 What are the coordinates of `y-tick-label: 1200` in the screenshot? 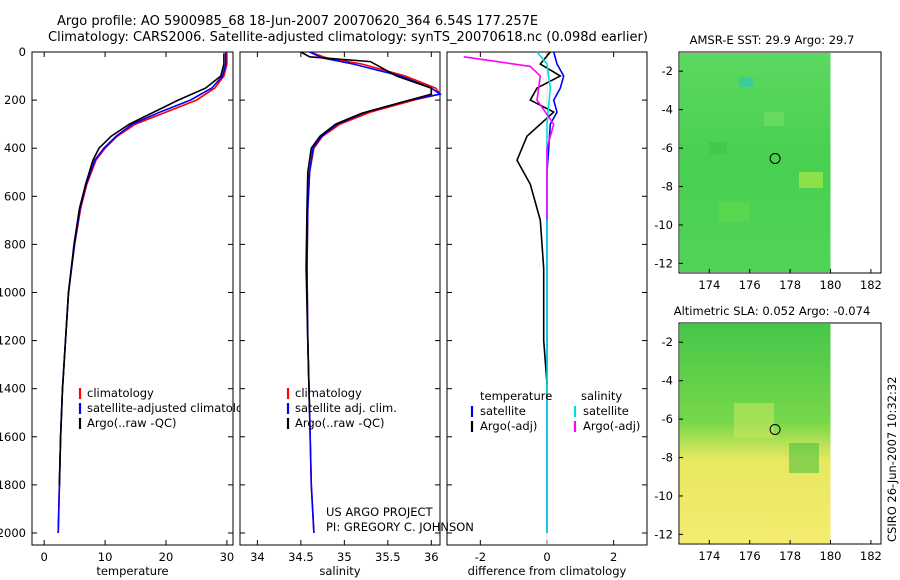 It's located at (13, 341).